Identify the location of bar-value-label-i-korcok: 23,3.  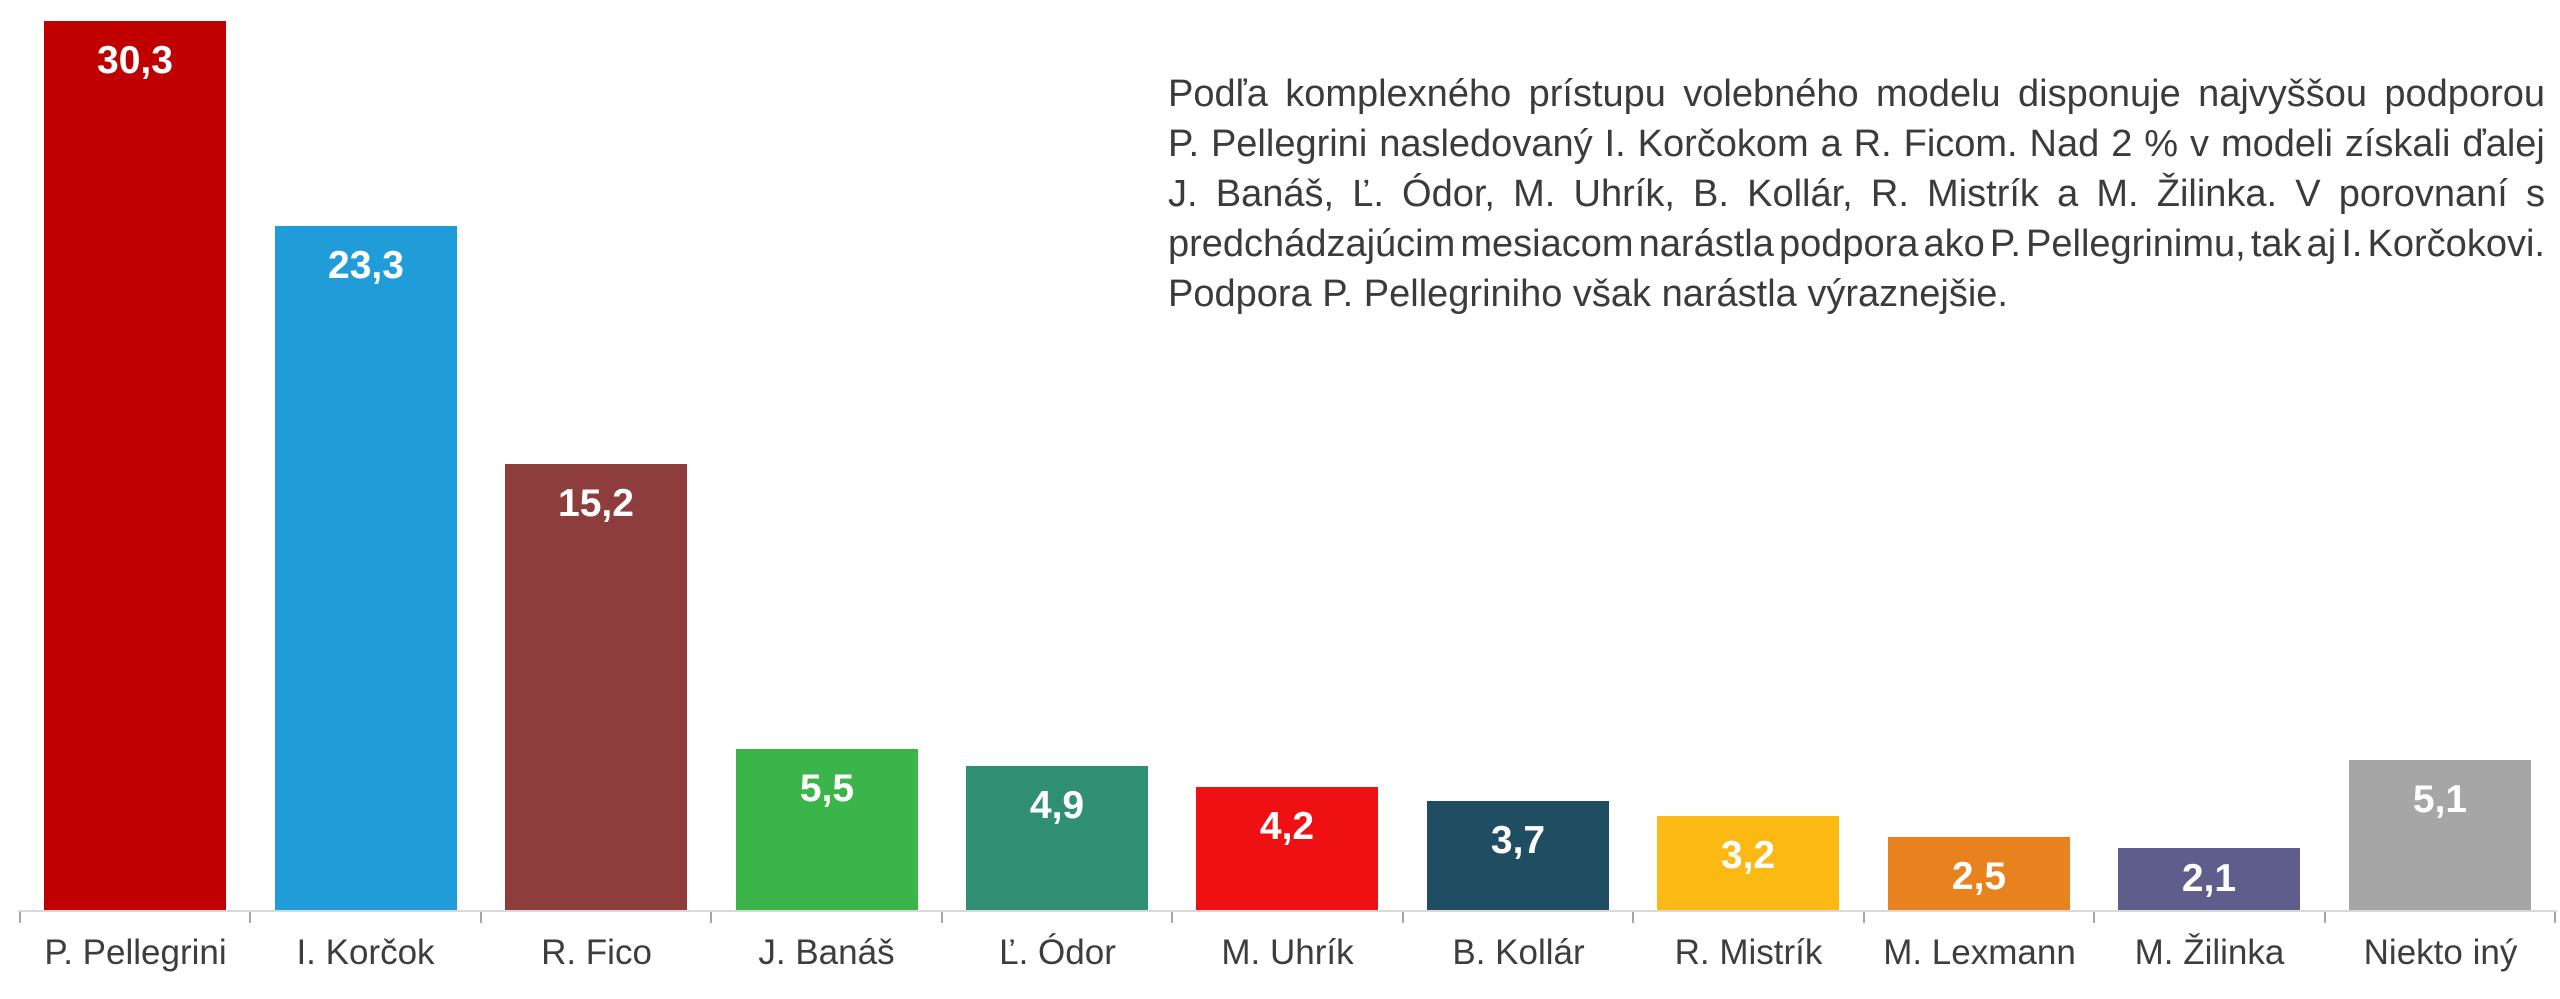
(366, 265).